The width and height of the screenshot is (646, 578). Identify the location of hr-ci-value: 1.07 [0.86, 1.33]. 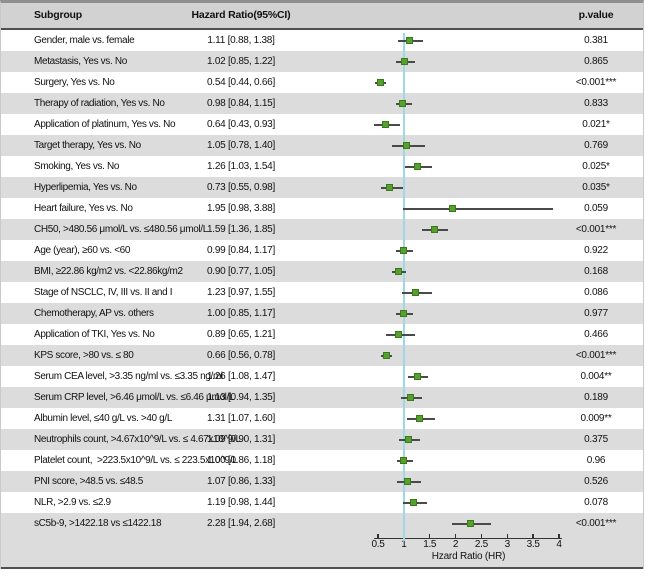
(241, 481).